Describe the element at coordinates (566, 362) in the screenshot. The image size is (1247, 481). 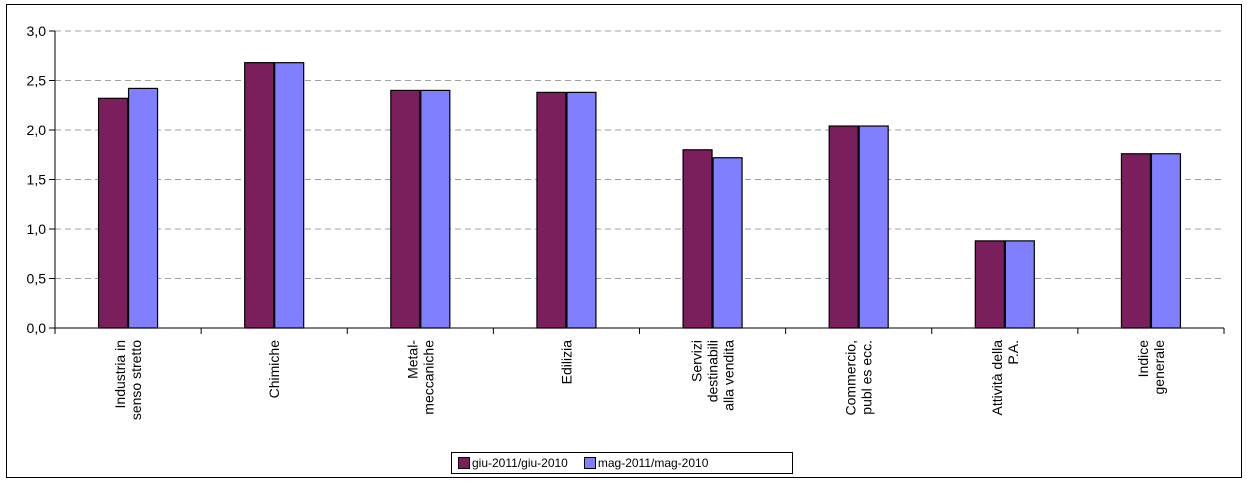
I see `x-tick-label-3: Edilizia` at that location.